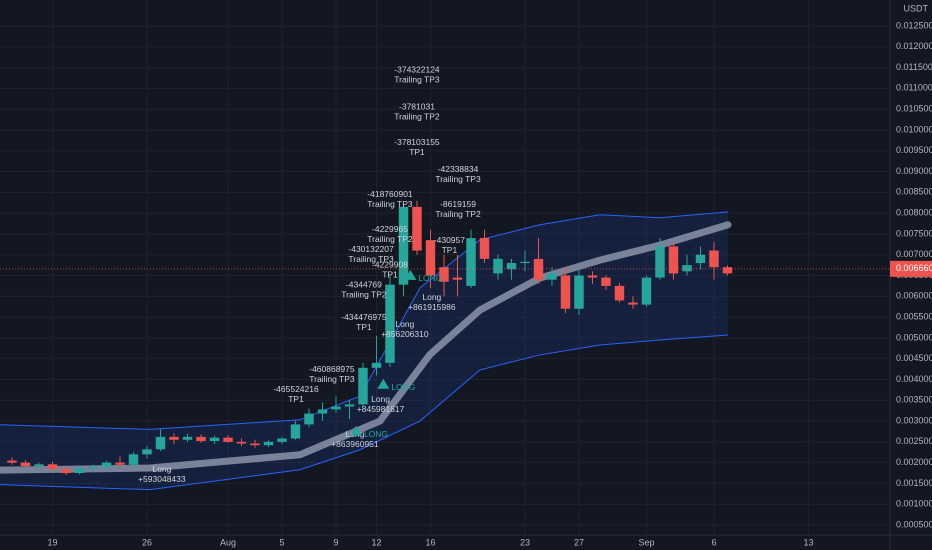  I want to click on y-tick-label: 0.011000, so click(914, 88).